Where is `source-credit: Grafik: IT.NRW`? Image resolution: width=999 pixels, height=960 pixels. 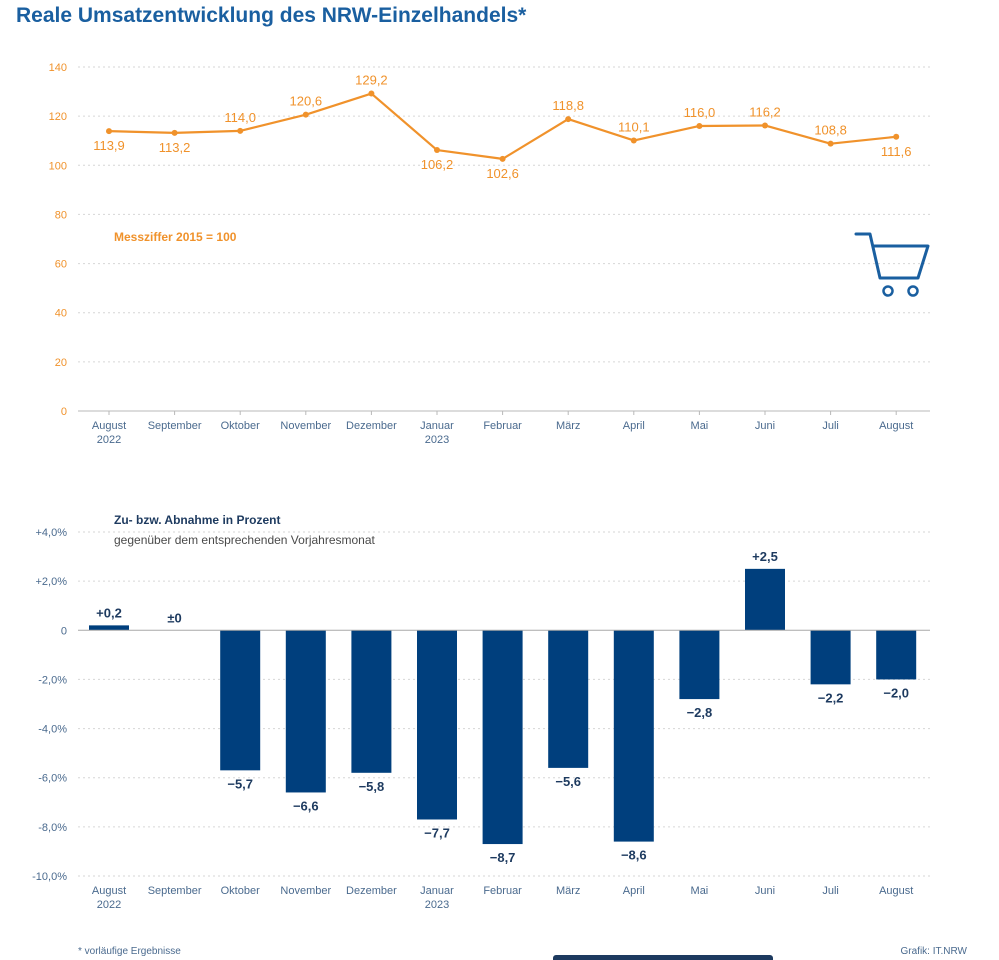 source-credit: Grafik: IT.NRW is located at coordinates (933, 951).